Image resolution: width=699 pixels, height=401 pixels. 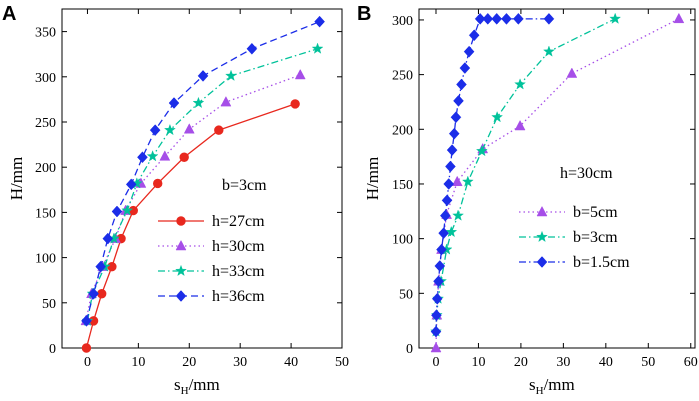 I want to click on panel-a-y-tick-label: 50, so click(x=49, y=304).